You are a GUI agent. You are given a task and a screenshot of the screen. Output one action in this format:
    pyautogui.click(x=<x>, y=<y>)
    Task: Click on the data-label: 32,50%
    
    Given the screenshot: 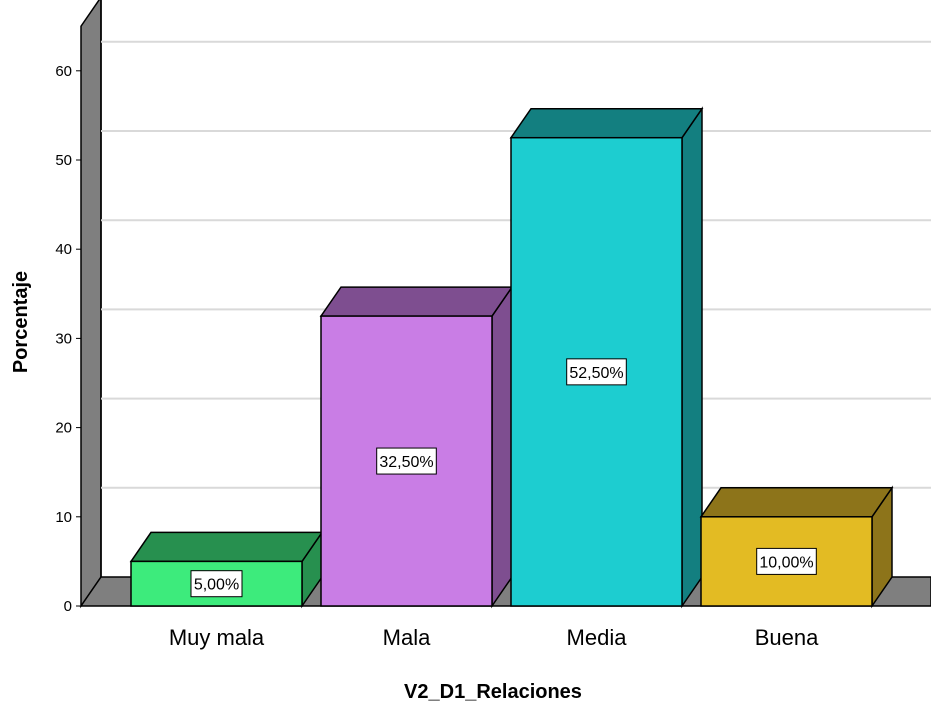 What is the action you would take?
    pyautogui.click(x=406, y=462)
    